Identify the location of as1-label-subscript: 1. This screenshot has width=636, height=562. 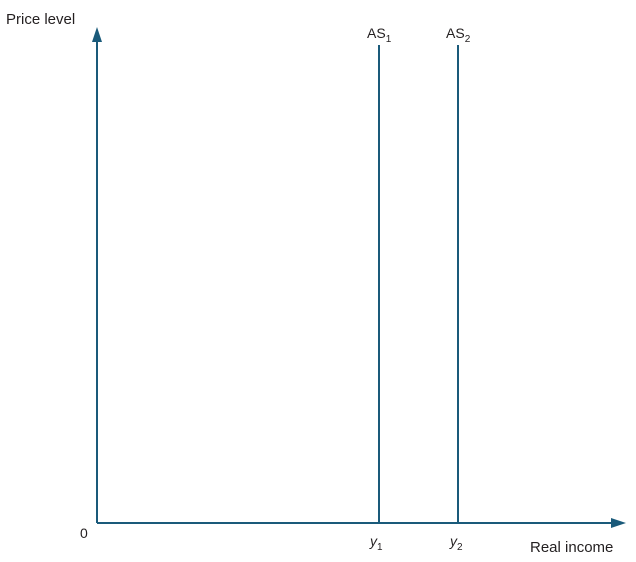
(389, 39).